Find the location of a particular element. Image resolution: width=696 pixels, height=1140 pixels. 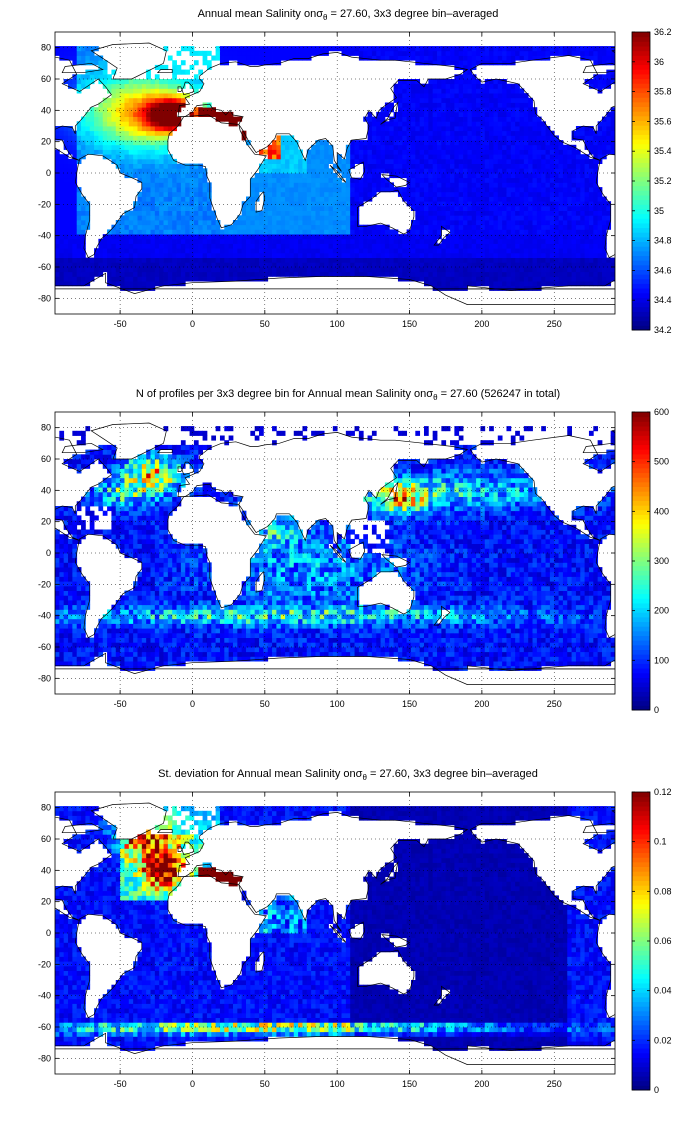

coastline is located at coordinates (357, 170).